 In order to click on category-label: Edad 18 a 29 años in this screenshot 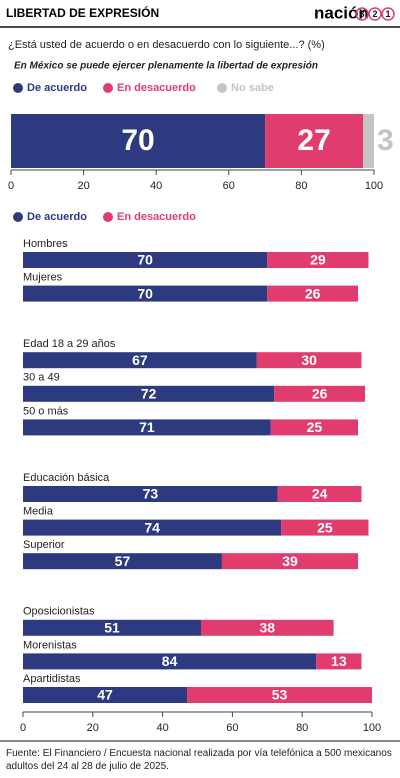, I will do `click(69, 344)`.